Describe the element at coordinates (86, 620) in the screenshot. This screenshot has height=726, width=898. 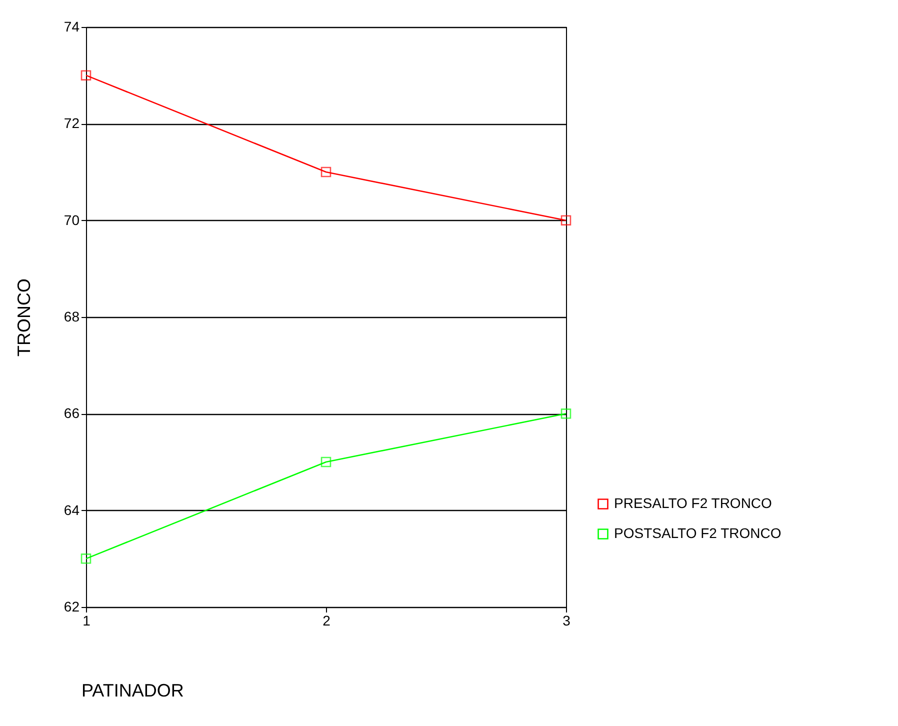
I see `x-tick-label: 1` at that location.